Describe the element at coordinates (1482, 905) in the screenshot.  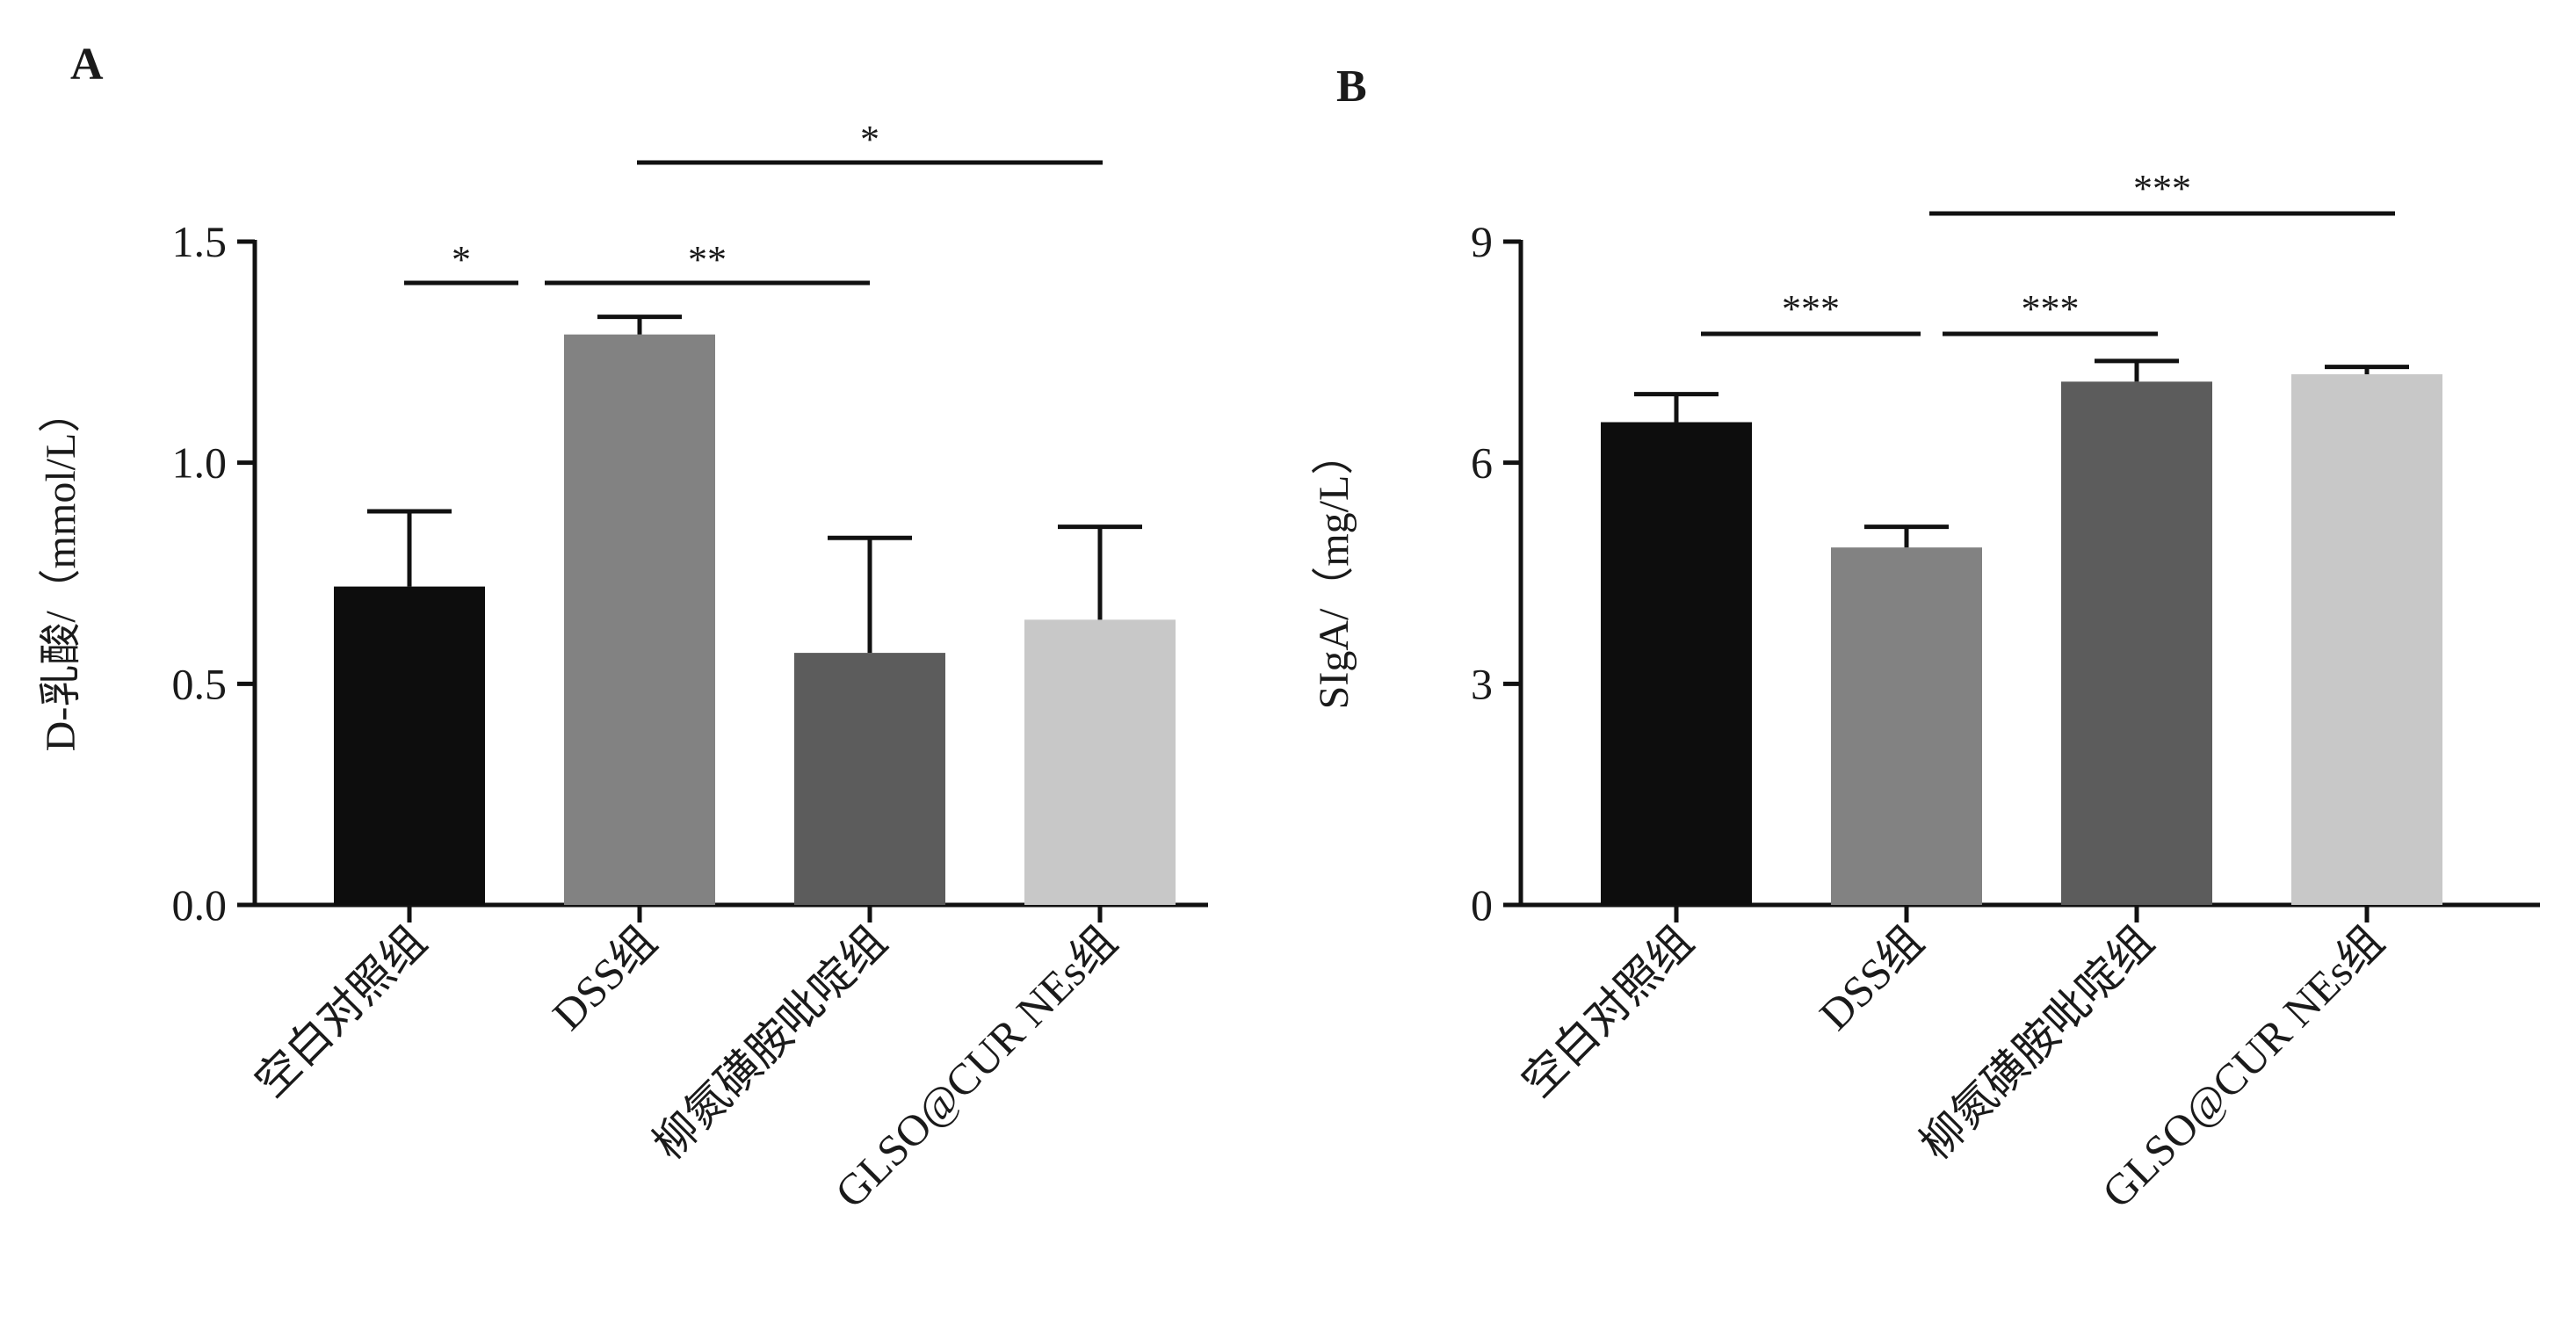
I see `y-tick-label: 0` at that location.